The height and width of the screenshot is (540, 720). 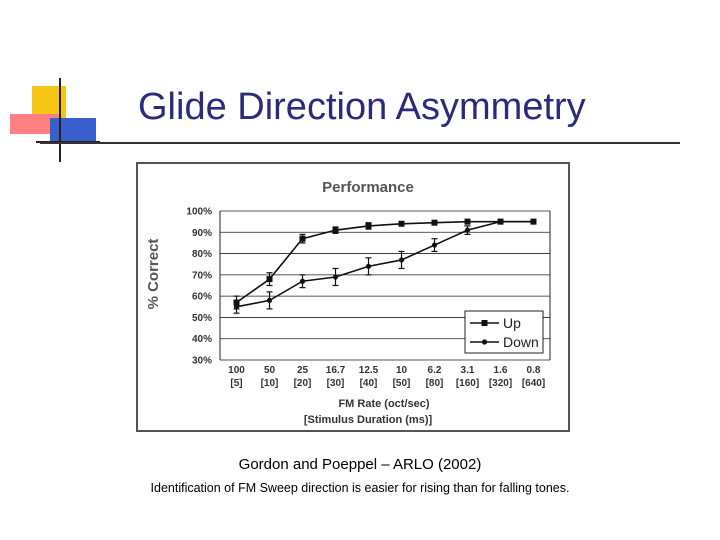 What do you see at coordinates (202, 339) in the screenshot?
I see `y-tick-label: 40%` at bounding box center [202, 339].